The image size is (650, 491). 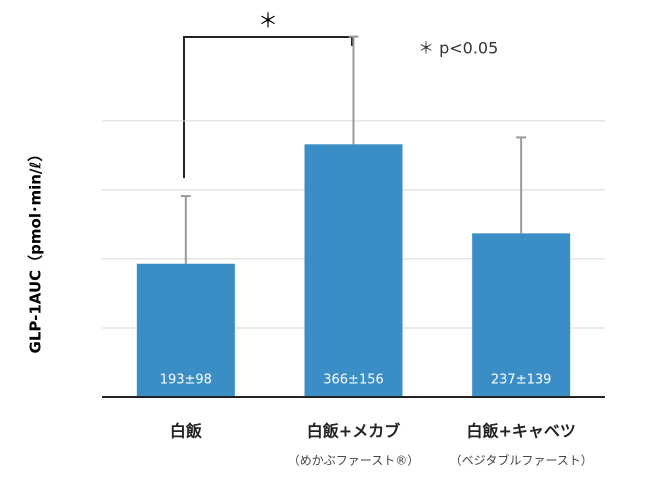 I want to click on significance-bracket, so click(x=268, y=107).